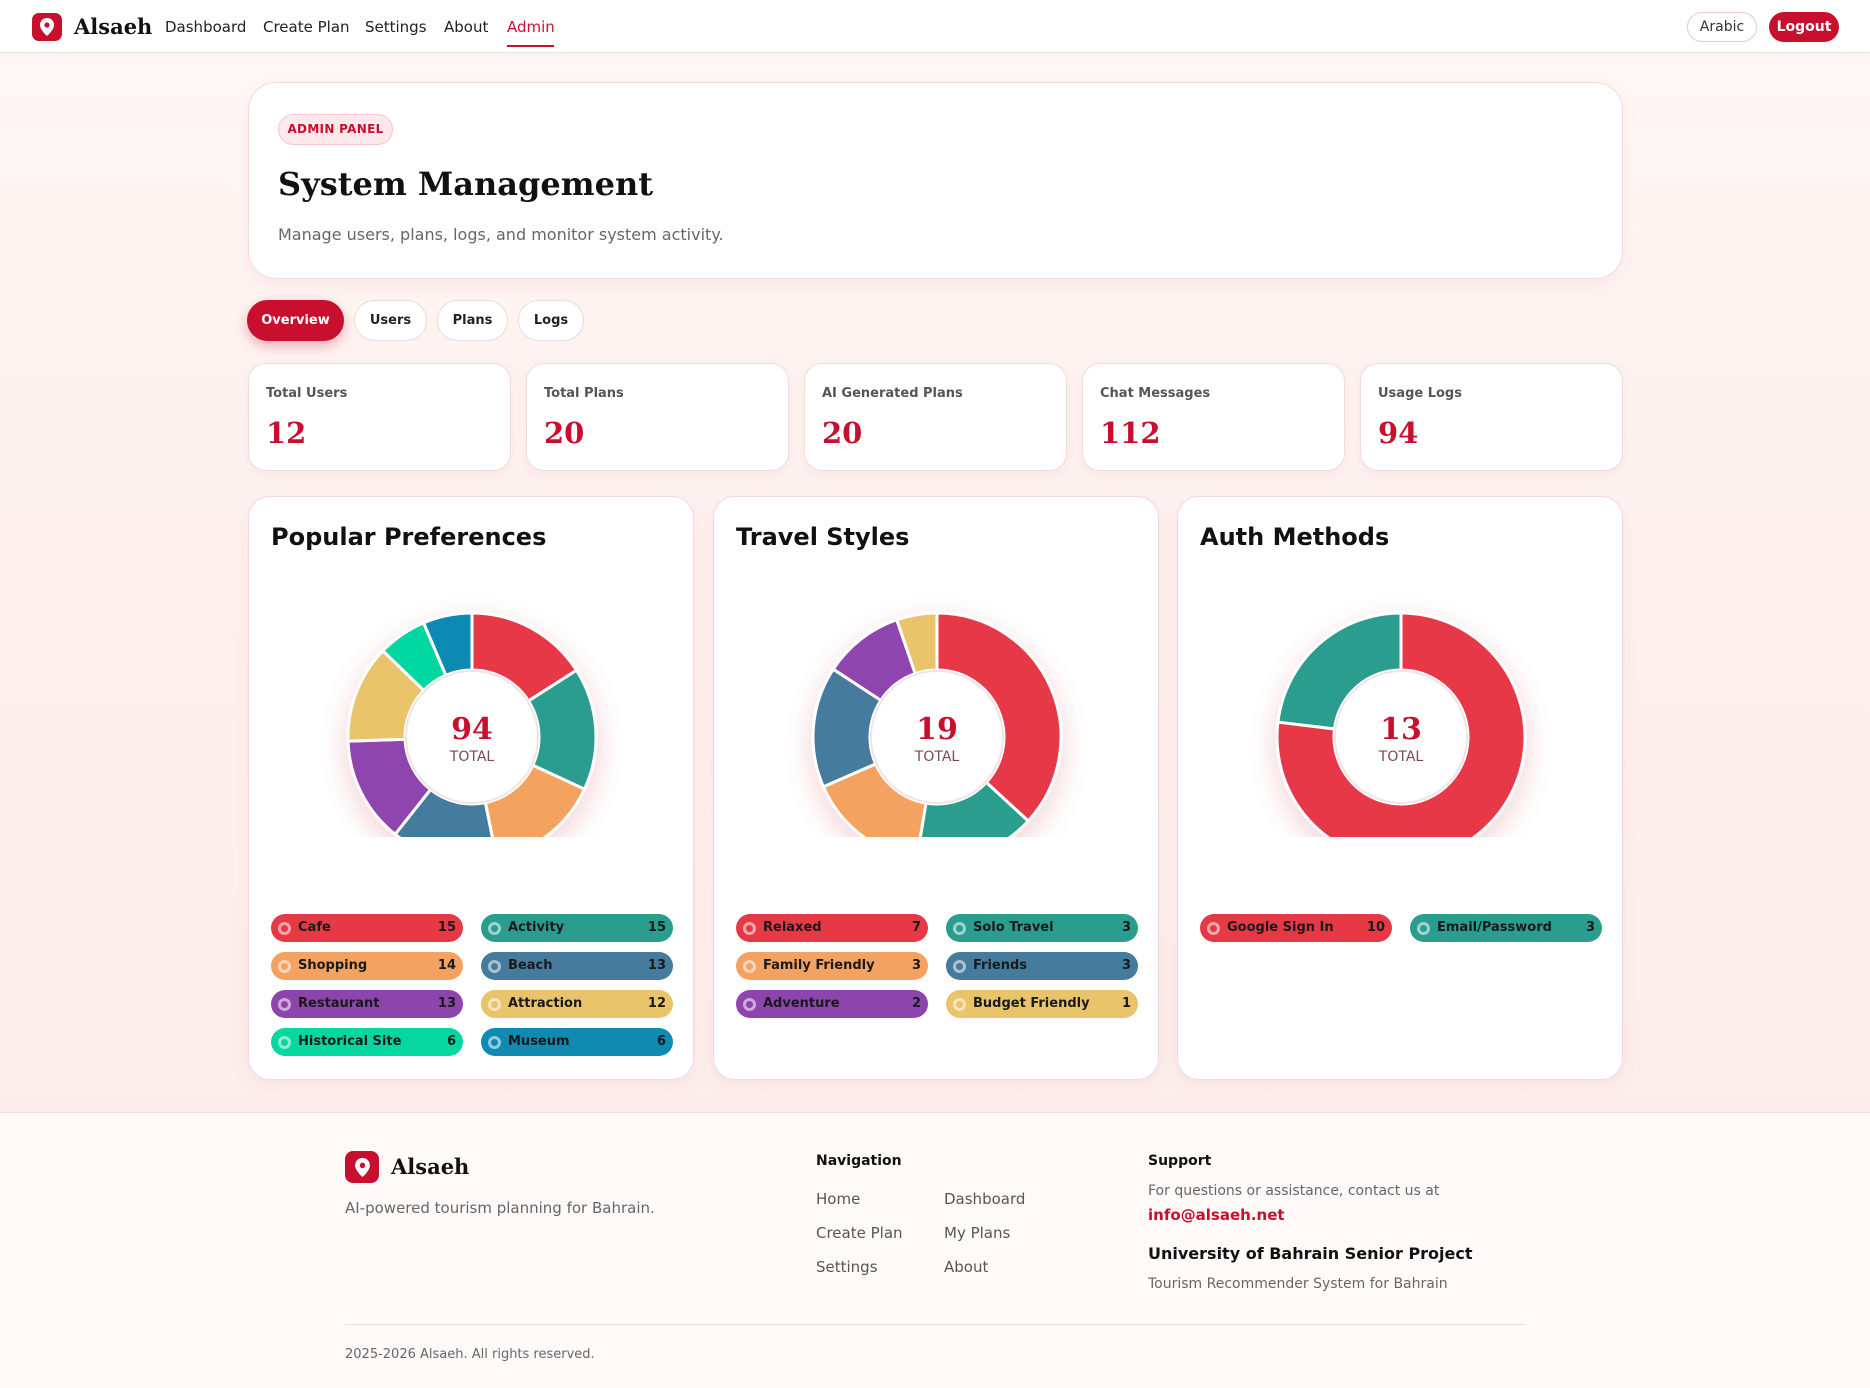 The height and width of the screenshot is (1388, 1870). Describe the element at coordinates (314, 927) in the screenshot. I see `legend-label: Cafe` at that location.